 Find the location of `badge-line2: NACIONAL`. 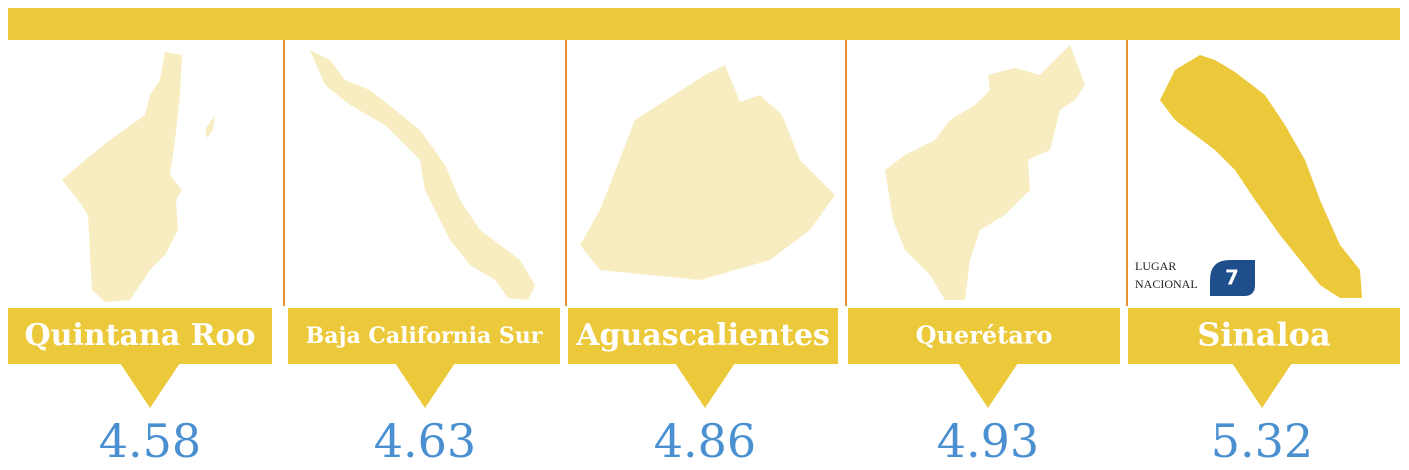

badge-line2: NACIONAL is located at coordinates (1166, 284).